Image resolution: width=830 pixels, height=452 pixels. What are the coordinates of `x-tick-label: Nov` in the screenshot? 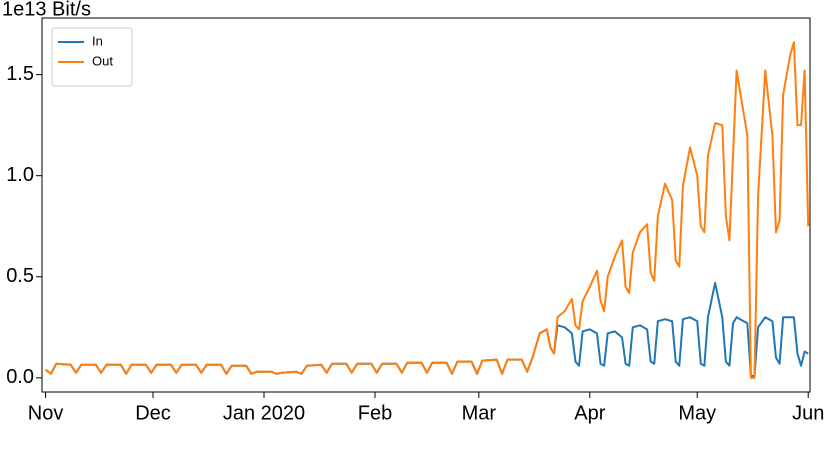 It's located at (46, 413).